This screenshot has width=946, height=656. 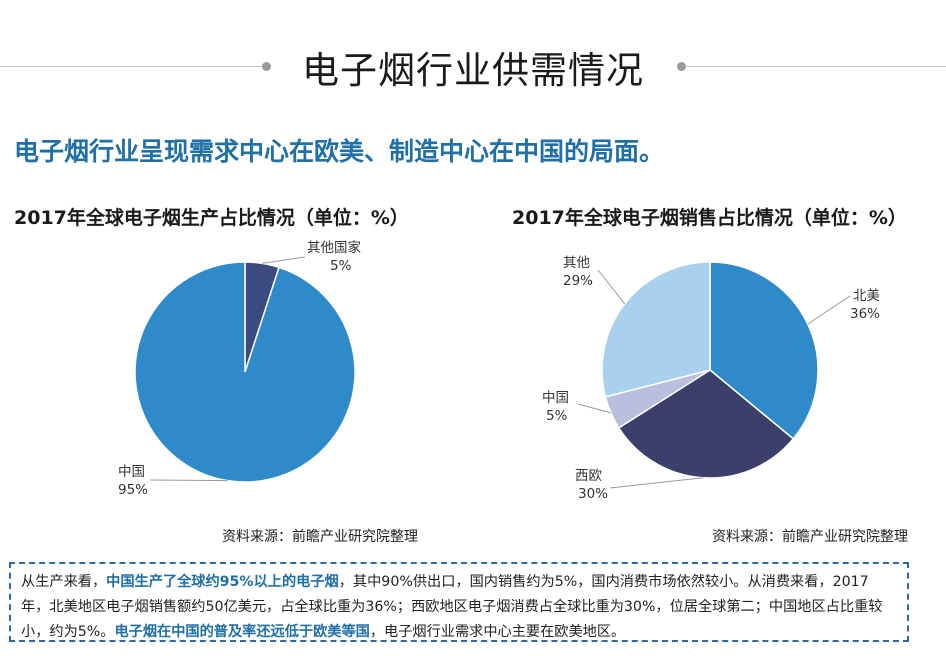 What do you see at coordinates (131, 66) in the screenshot?
I see `title-divider-left` at bounding box center [131, 66].